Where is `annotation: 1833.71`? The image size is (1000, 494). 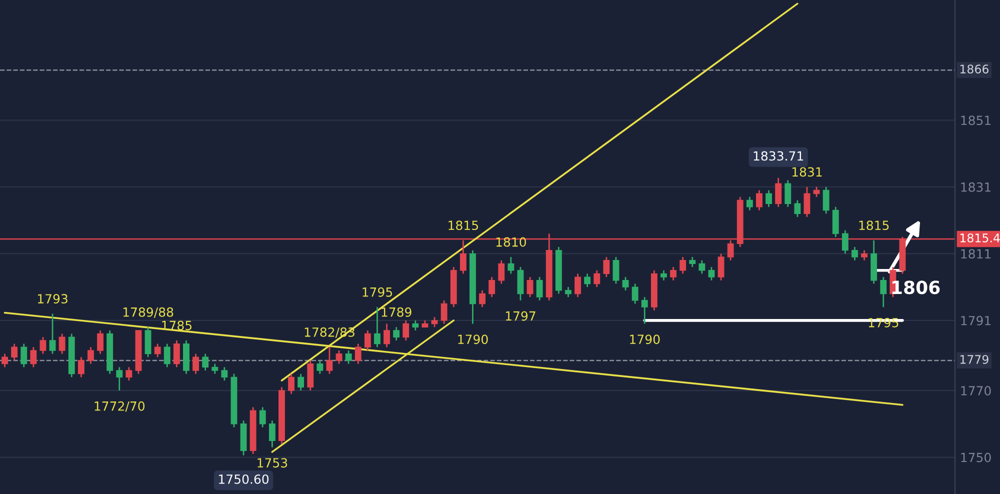
annotation: 1833.71 is located at coordinates (779, 156).